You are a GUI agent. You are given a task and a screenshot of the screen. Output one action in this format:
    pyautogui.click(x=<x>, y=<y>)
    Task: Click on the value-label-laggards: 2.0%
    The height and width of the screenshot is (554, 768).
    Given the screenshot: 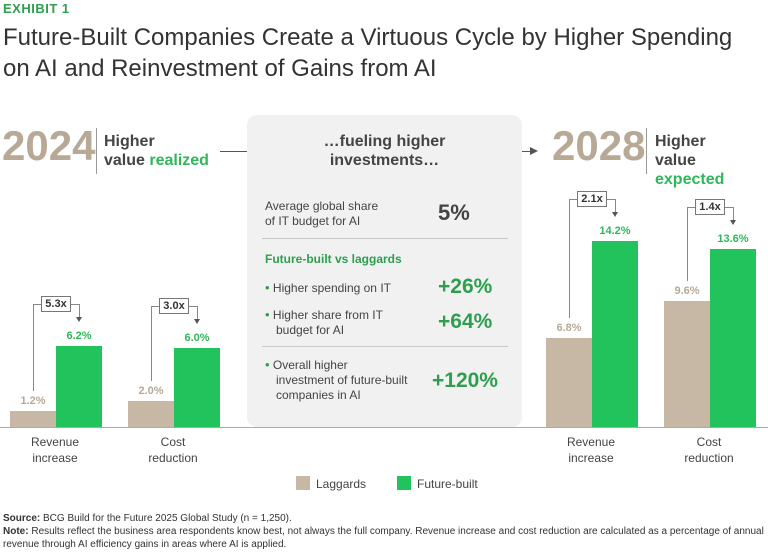 What is the action you would take?
    pyautogui.click(x=151, y=390)
    